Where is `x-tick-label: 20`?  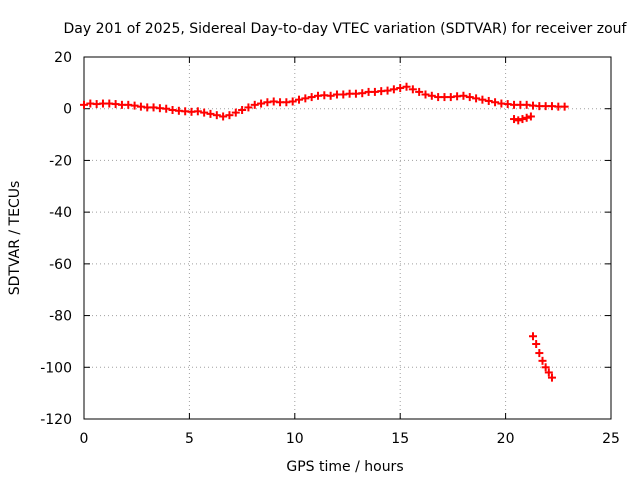 x-tick-label: 20 is located at coordinates (506, 439).